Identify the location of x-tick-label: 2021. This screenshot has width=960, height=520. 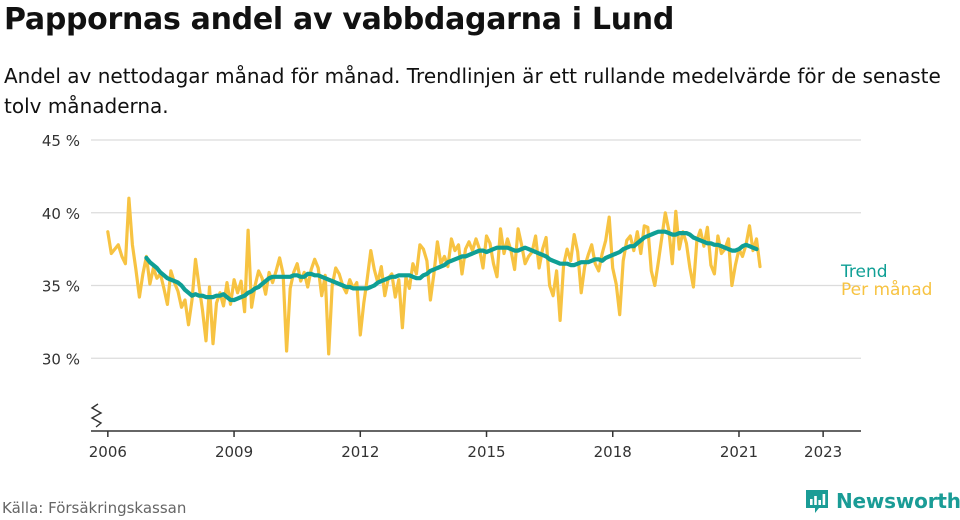
(739, 452).